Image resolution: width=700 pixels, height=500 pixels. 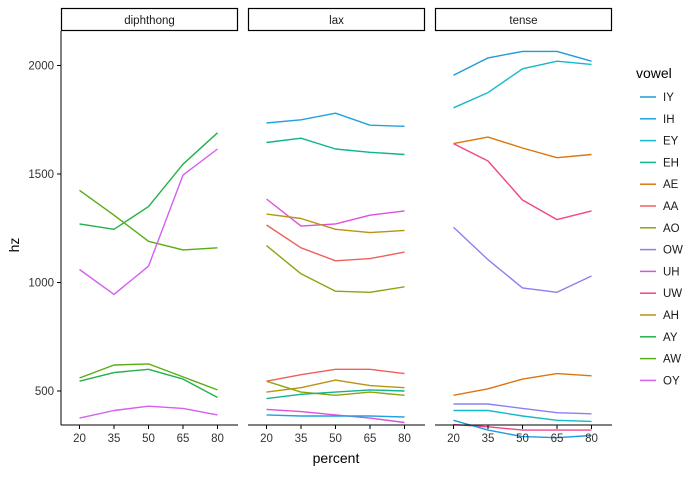 What do you see at coordinates (671, 381) in the screenshot?
I see `legend-label-oy: OY` at bounding box center [671, 381].